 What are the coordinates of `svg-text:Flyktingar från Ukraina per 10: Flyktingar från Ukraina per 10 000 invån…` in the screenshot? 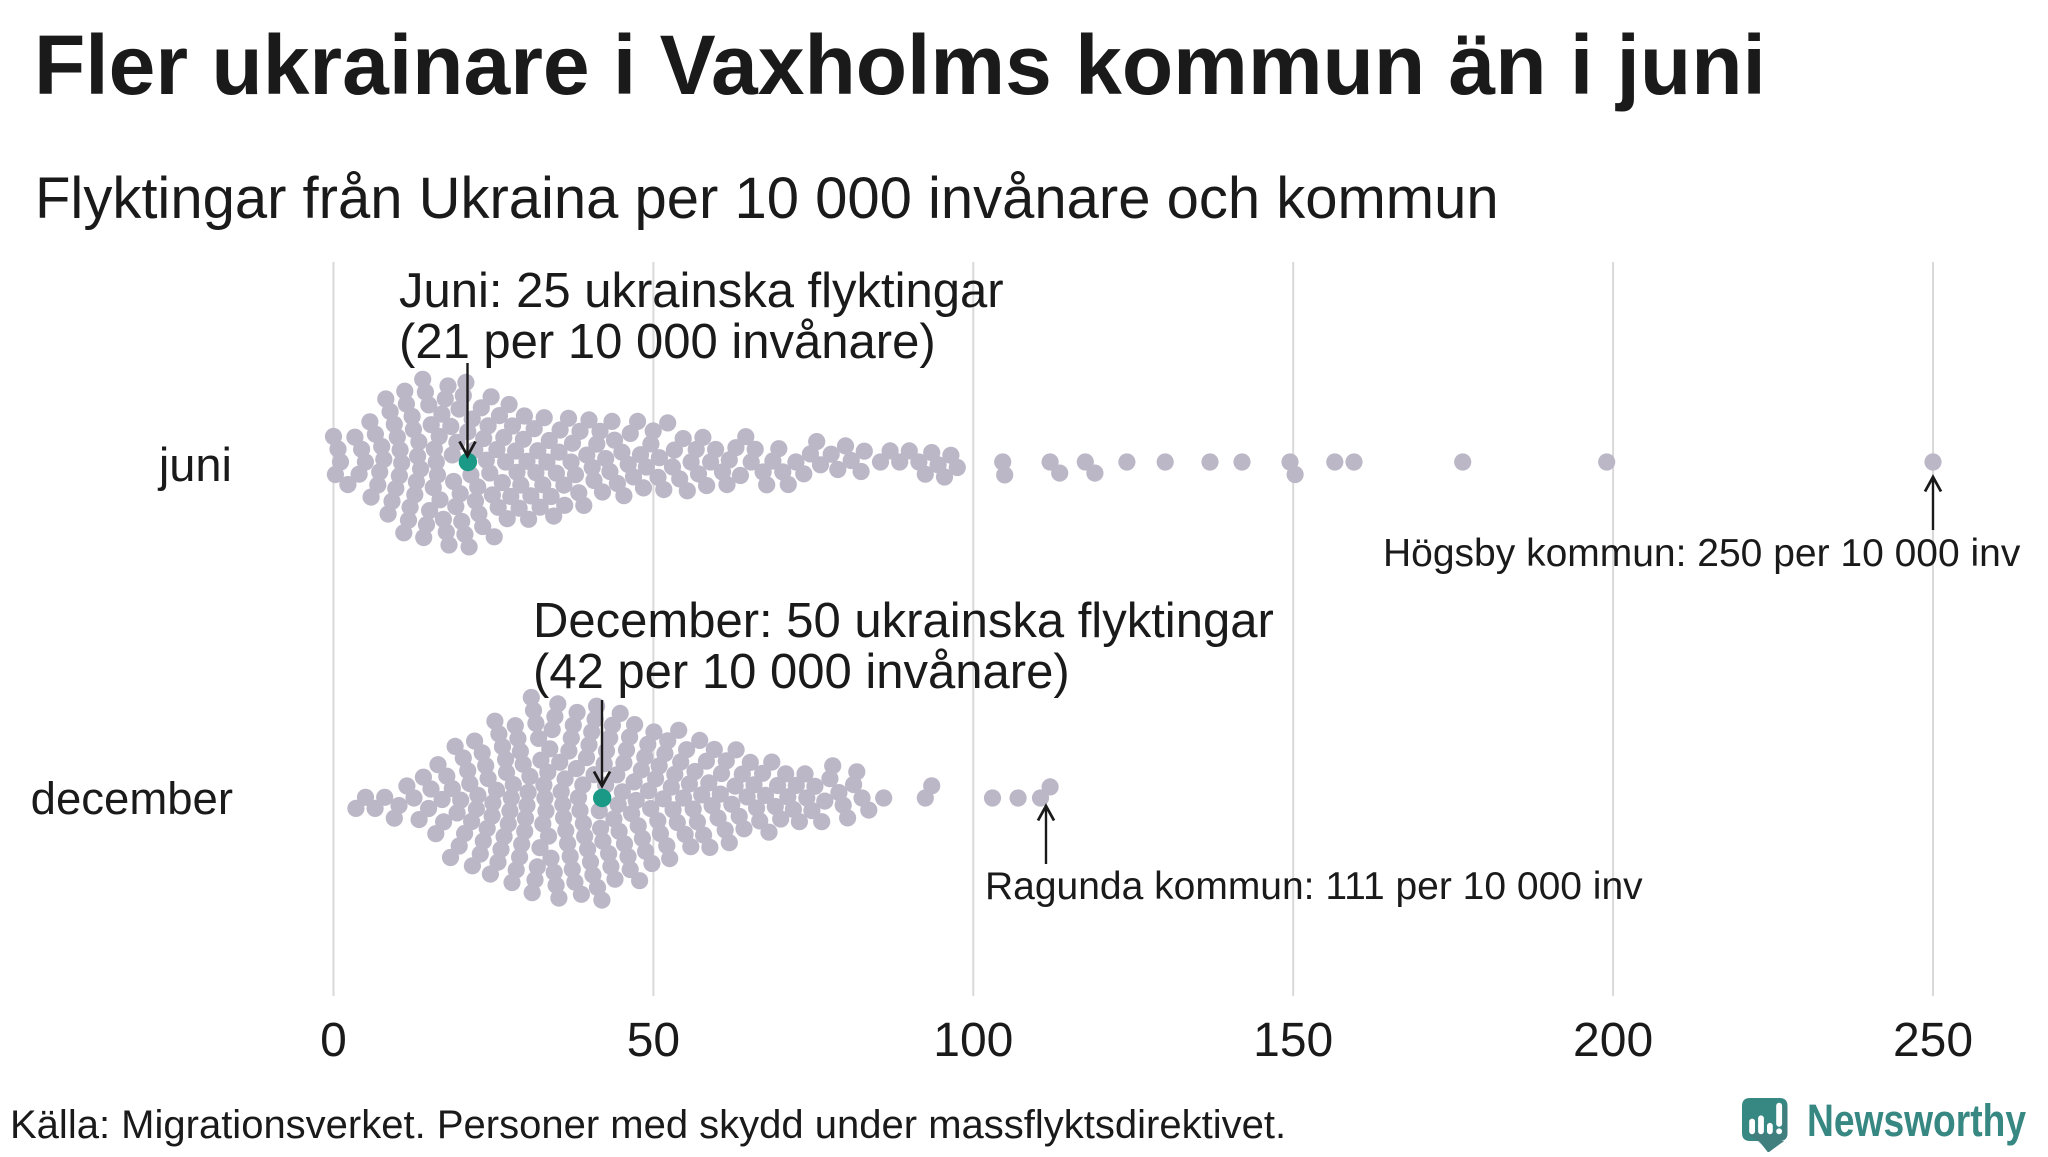 It's located at (767, 198).